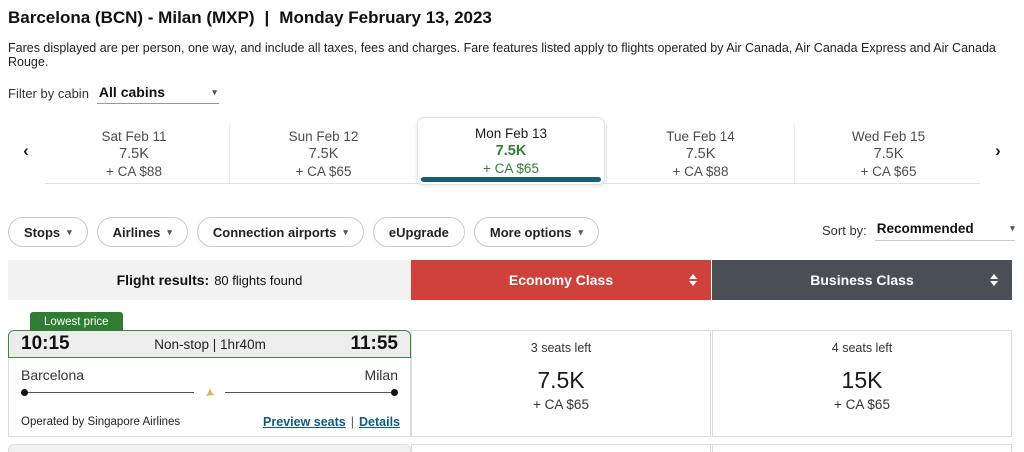  I want to click on pill-label: eUpgrade, so click(418, 232).